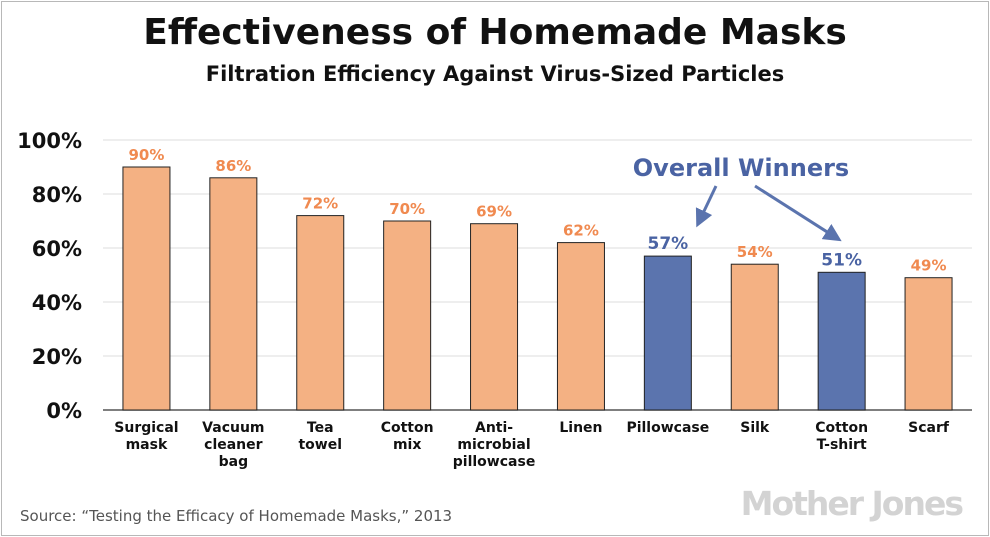 The image size is (990, 537). Describe the element at coordinates (57, 195) in the screenshot. I see `y-tick-label: 80%` at that location.